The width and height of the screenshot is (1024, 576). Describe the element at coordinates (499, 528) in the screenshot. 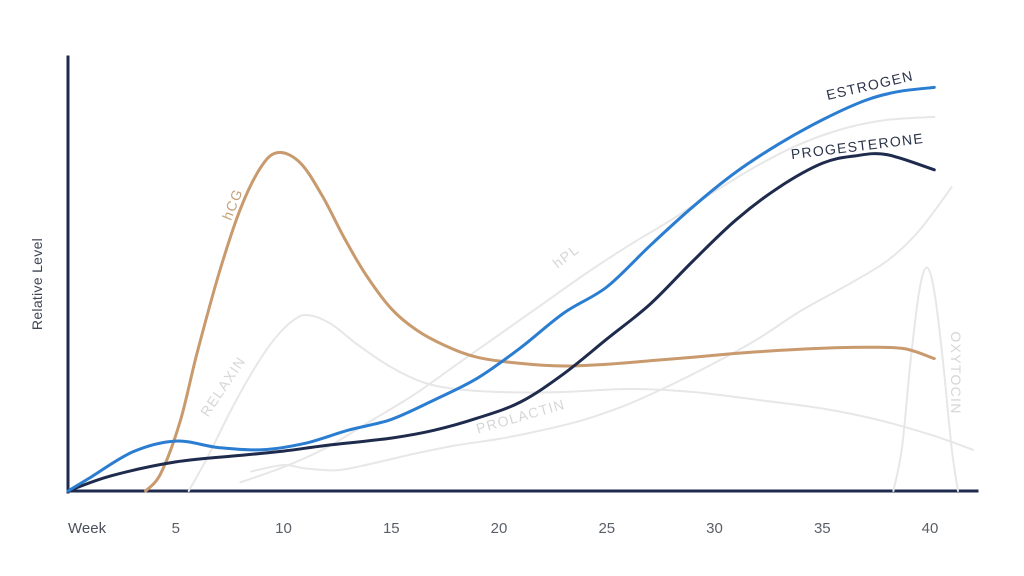

I see `x-tick-label-20: 20` at that location.